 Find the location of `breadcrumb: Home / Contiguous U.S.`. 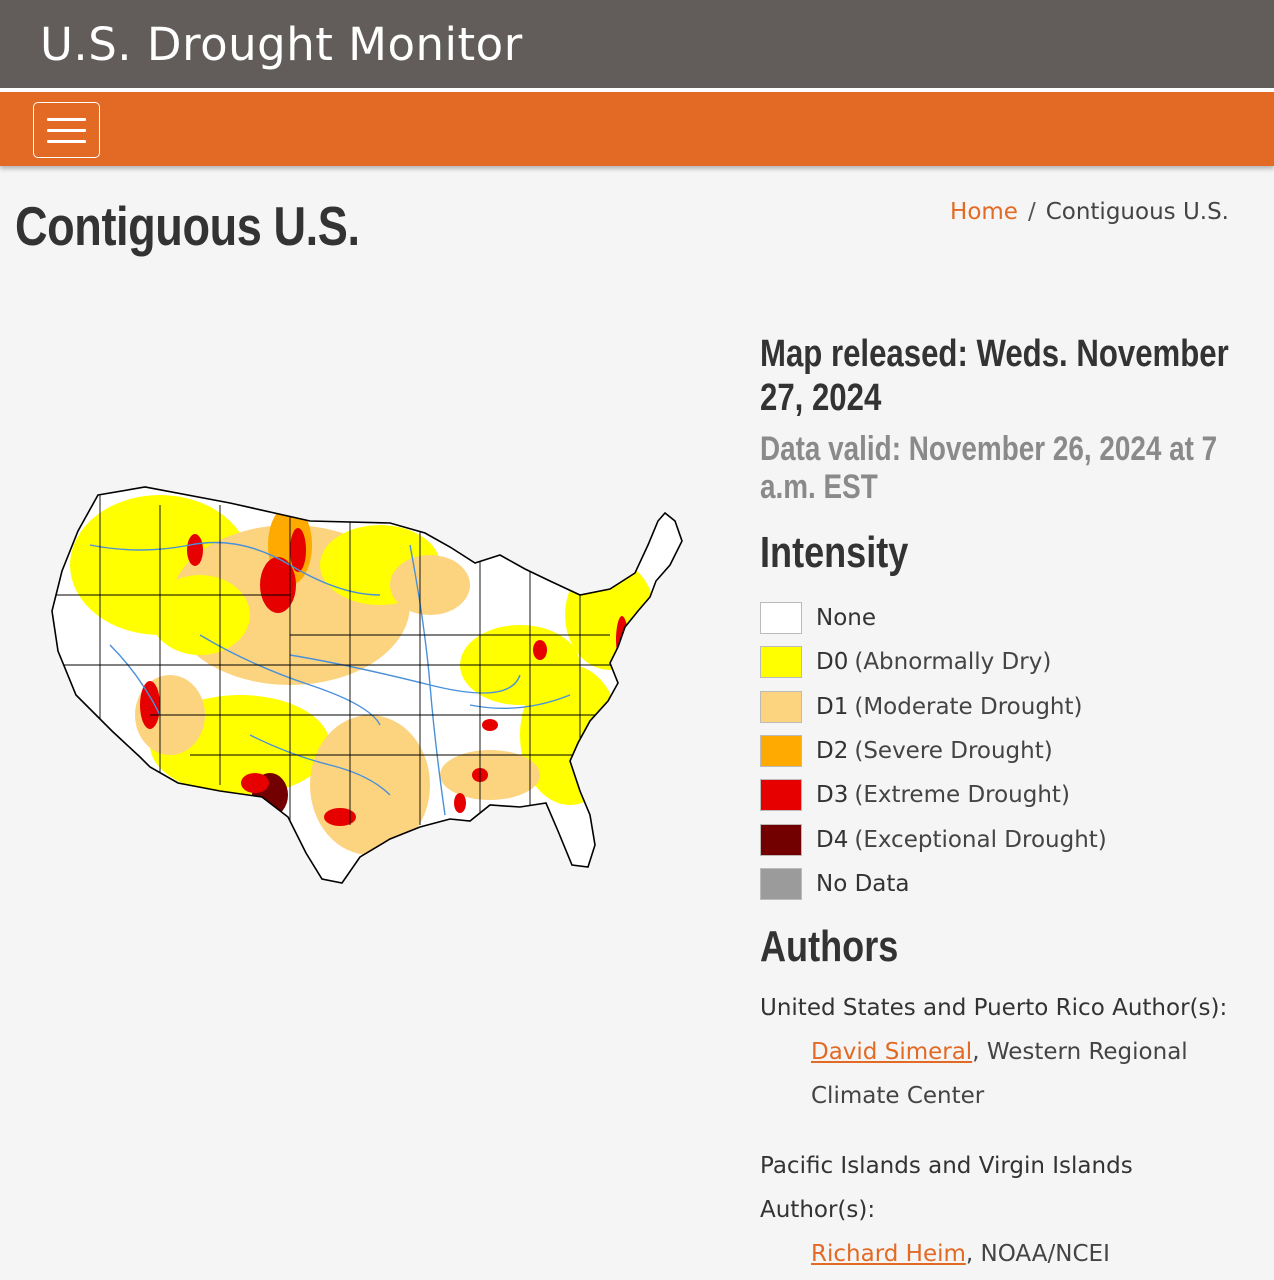

breadcrumb: Home / Contiguous U.S. is located at coordinates (1089, 212).